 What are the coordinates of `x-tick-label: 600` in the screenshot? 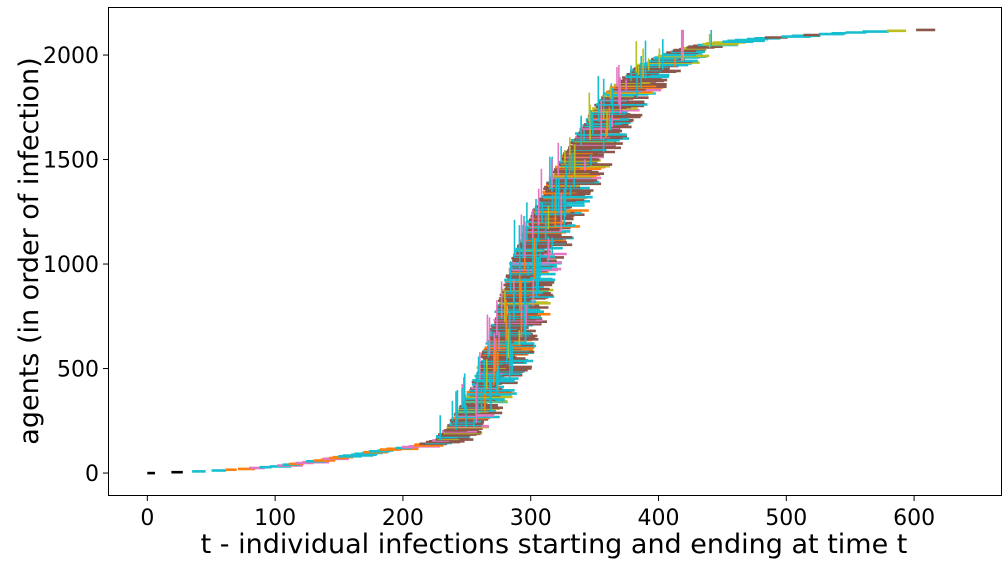 It's located at (914, 518).